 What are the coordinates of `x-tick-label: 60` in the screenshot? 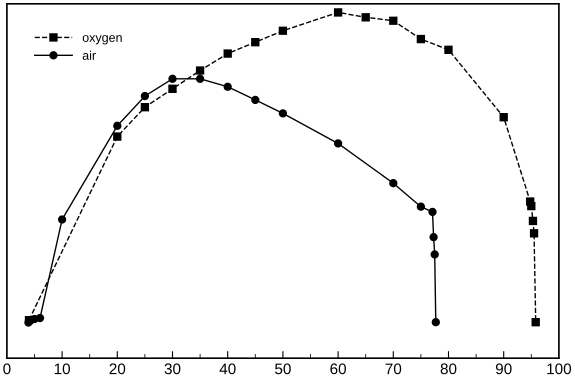 It's located at (338, 368).